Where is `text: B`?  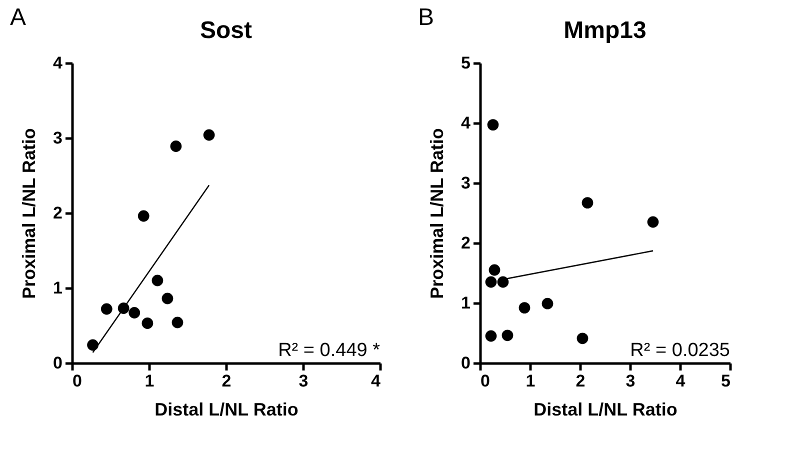
text: B is located at coordinates (426, 17).